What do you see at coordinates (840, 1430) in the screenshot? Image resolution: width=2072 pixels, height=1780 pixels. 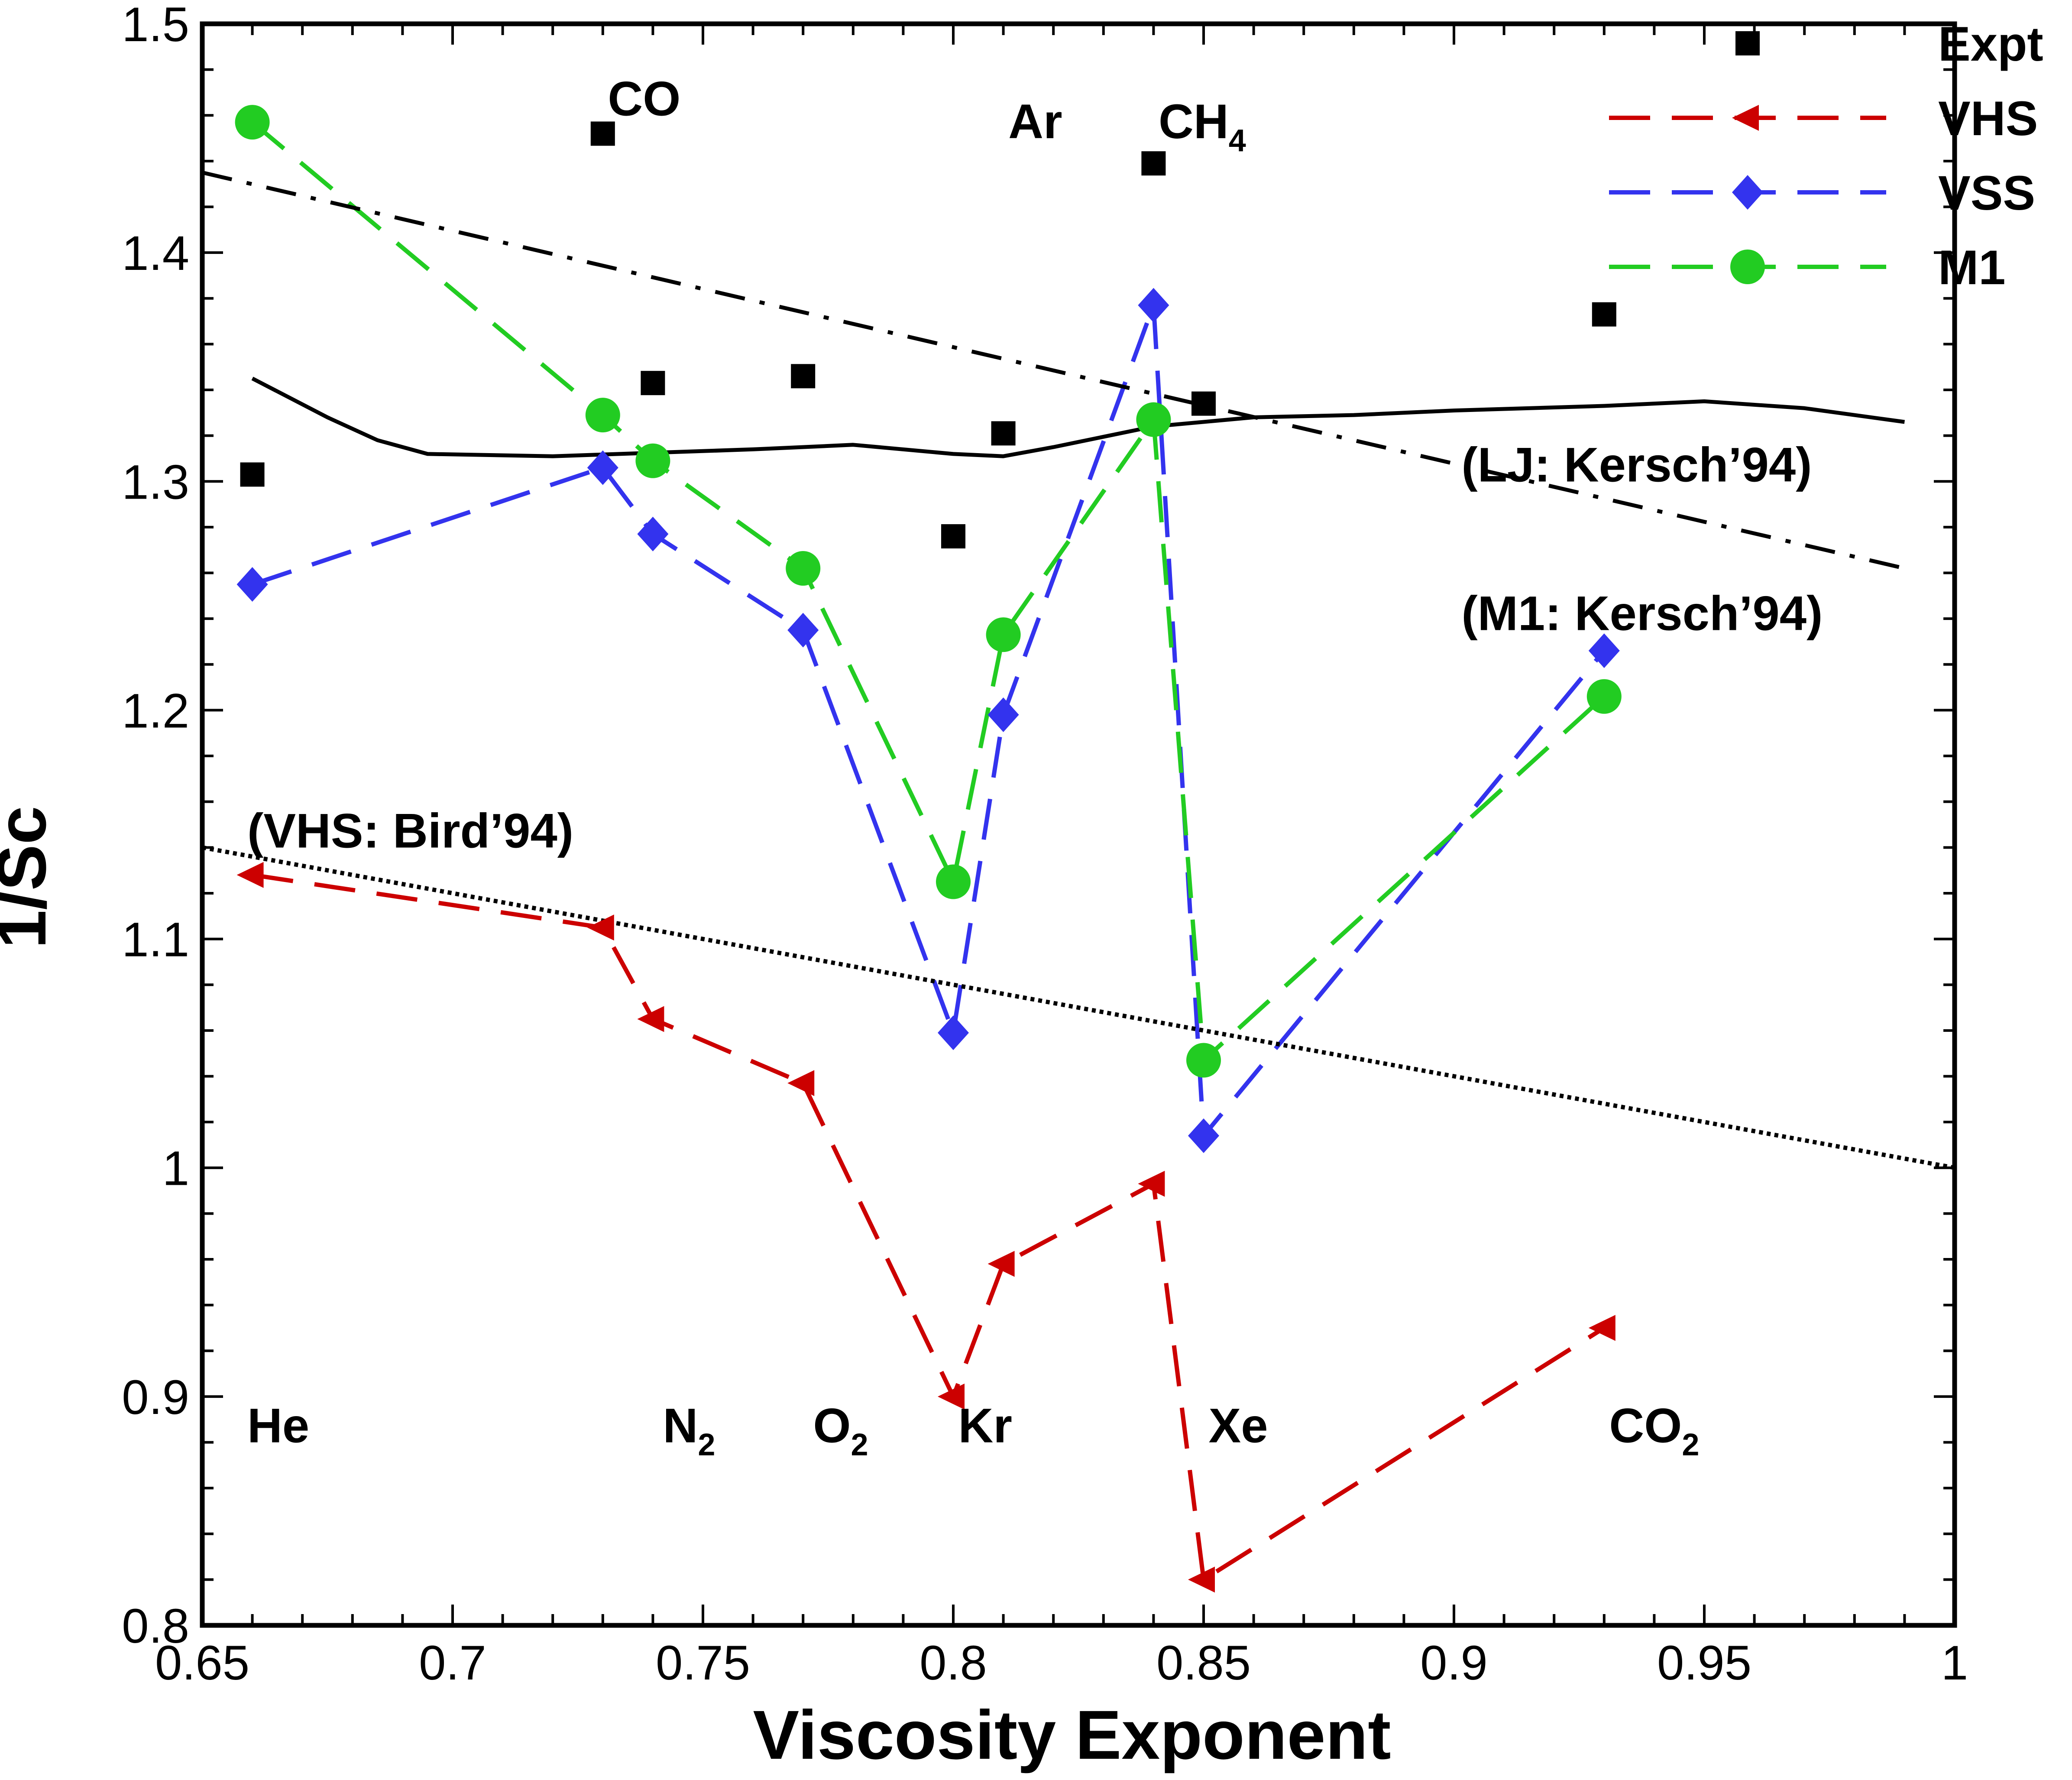 I see `annotation-o2: O2` at bounding box center [840, 1430].